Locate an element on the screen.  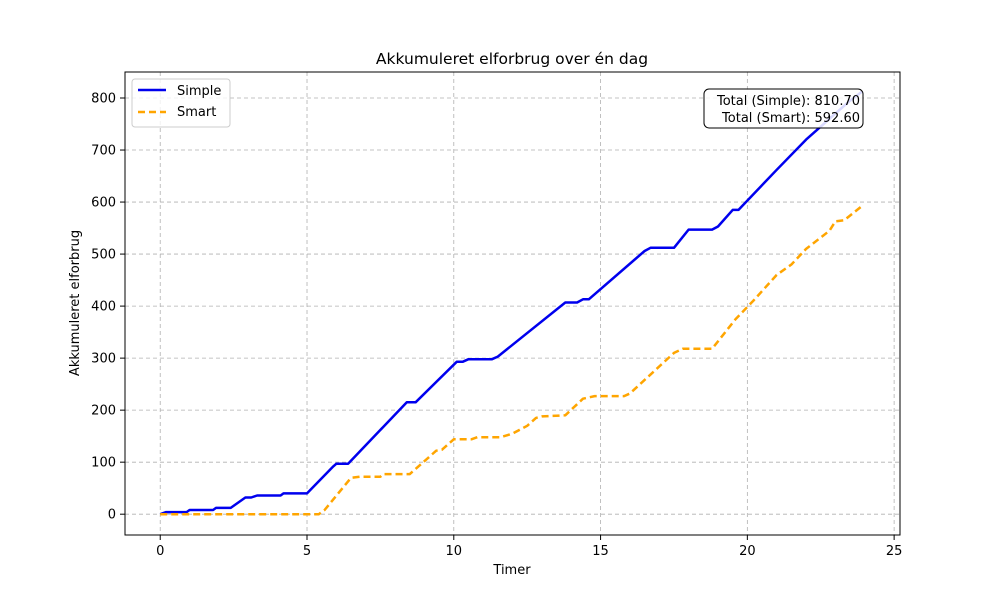
chart-title: Akkumuleret elforbrug over én dag is located at coordinates (512, 59).